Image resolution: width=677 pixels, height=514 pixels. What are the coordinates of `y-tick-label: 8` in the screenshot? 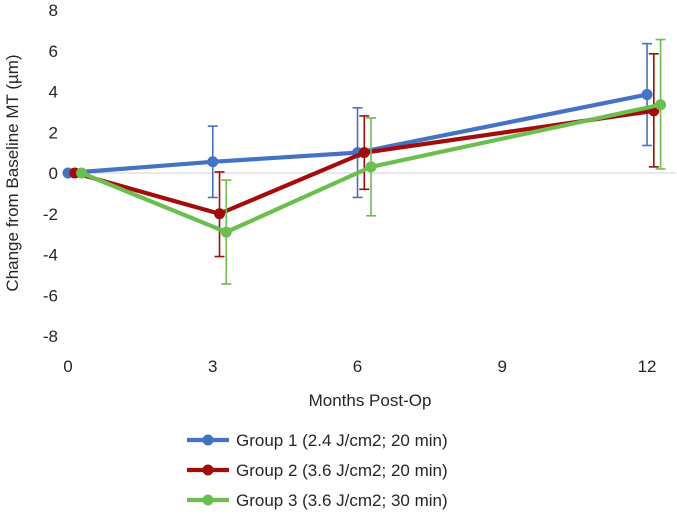 It's located at (53, 10).